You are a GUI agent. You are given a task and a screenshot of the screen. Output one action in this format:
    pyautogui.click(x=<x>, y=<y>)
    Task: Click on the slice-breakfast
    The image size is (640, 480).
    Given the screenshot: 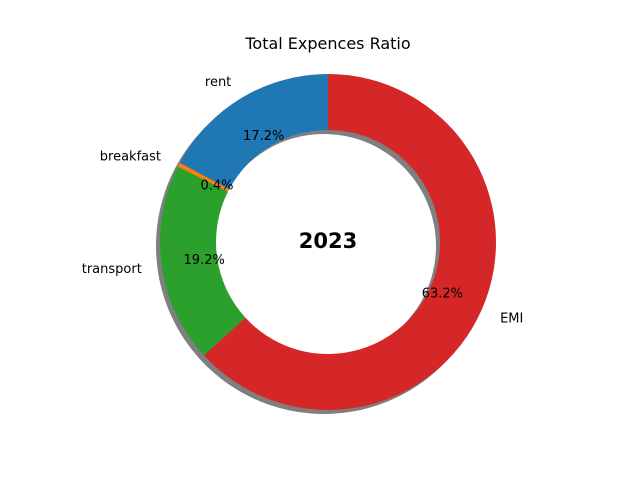 What is the action you would take?
    pyautogui.click(x=203, y=177)
    